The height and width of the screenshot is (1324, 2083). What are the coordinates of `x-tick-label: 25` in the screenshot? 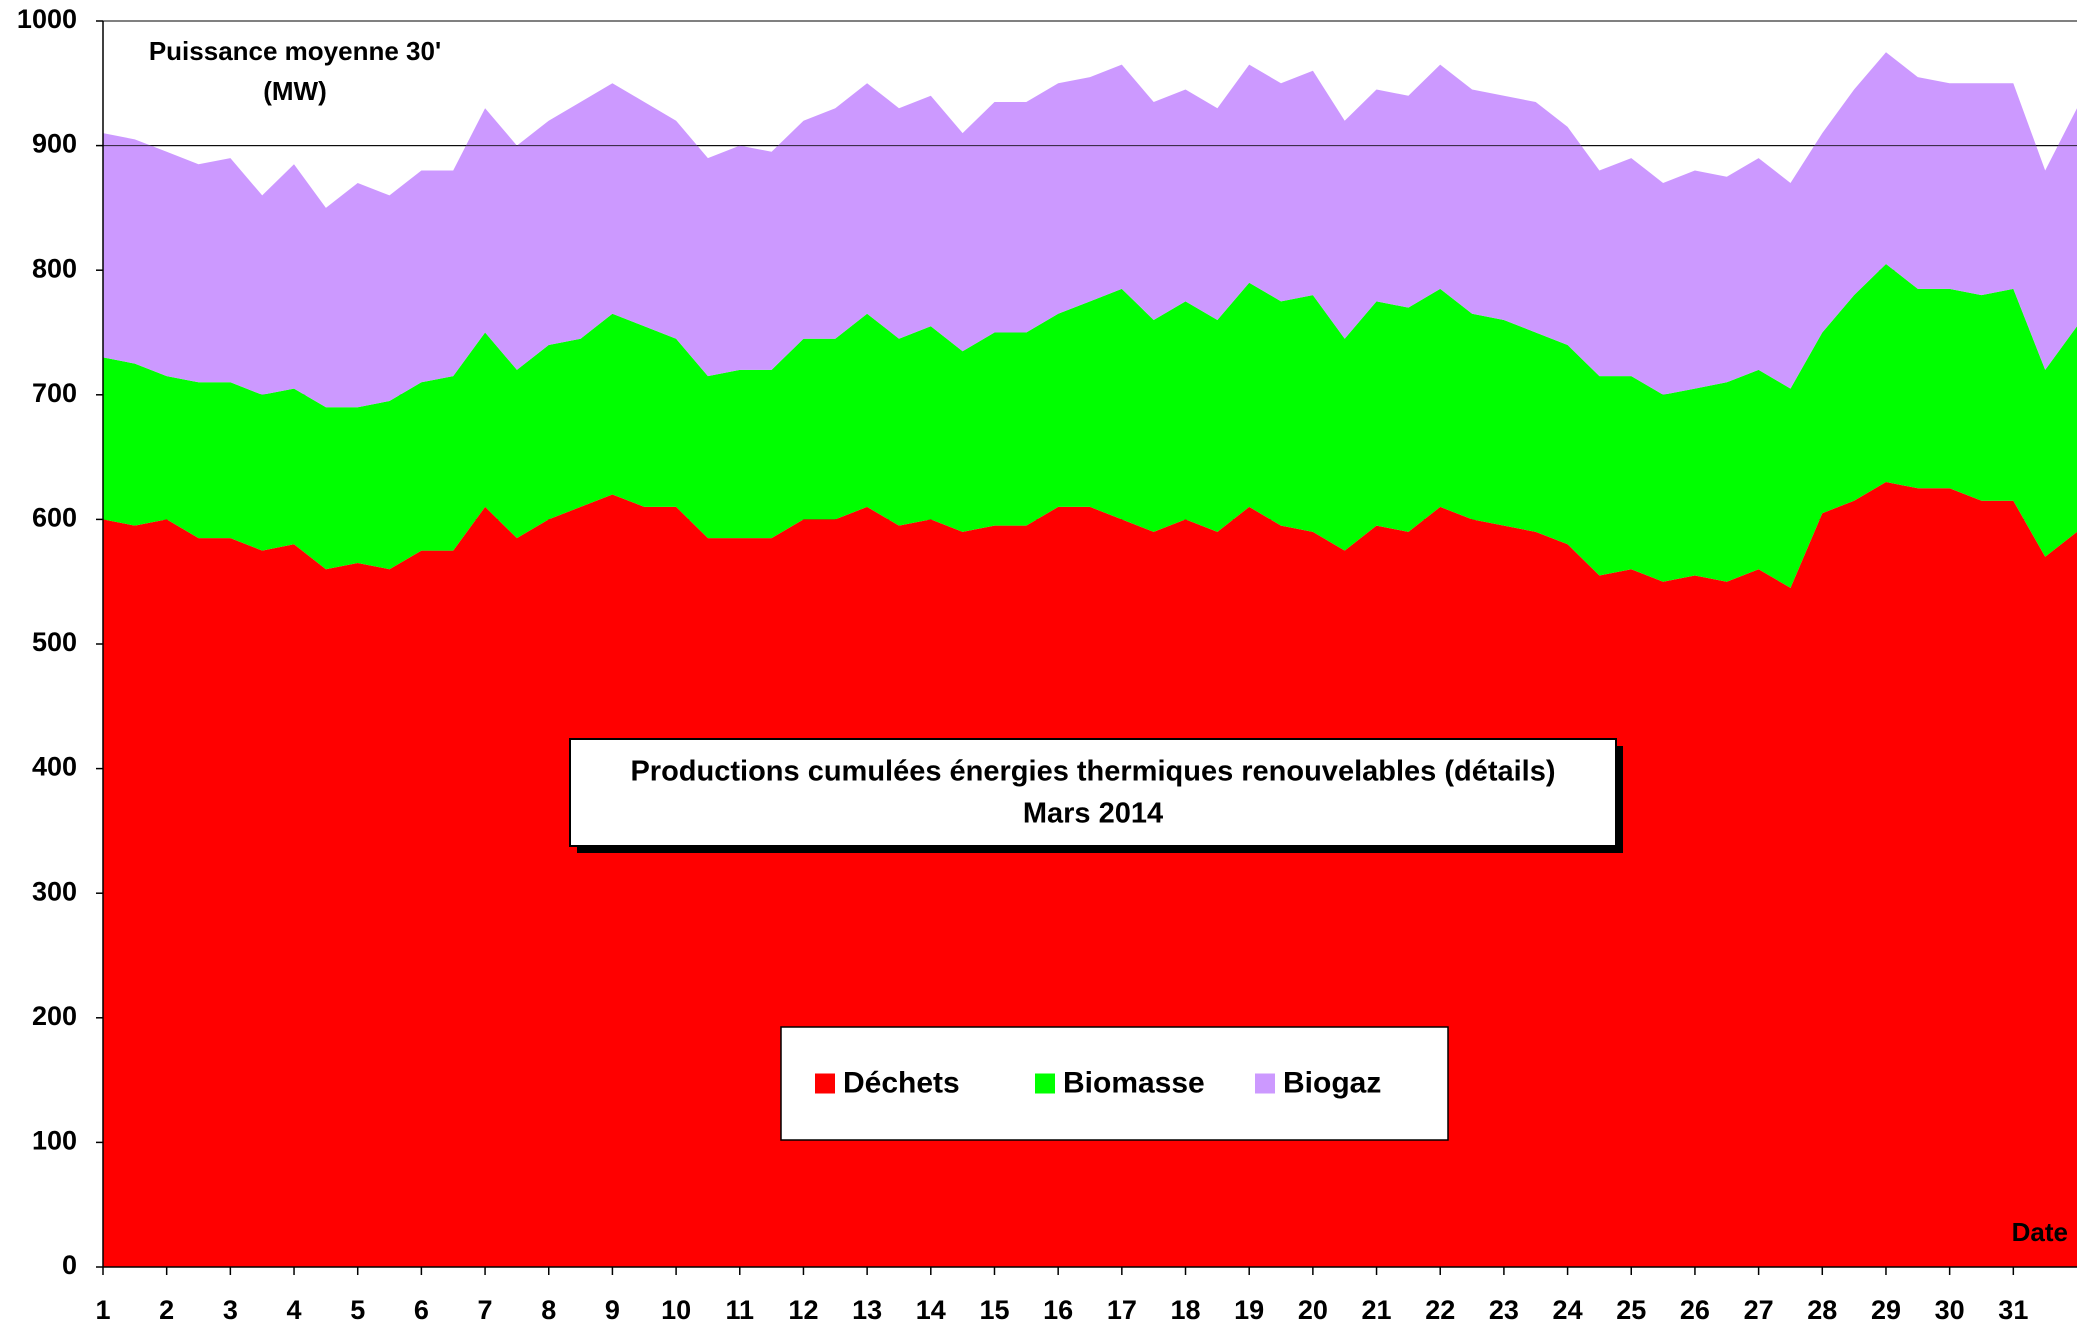 It's located at (1631, 1309).